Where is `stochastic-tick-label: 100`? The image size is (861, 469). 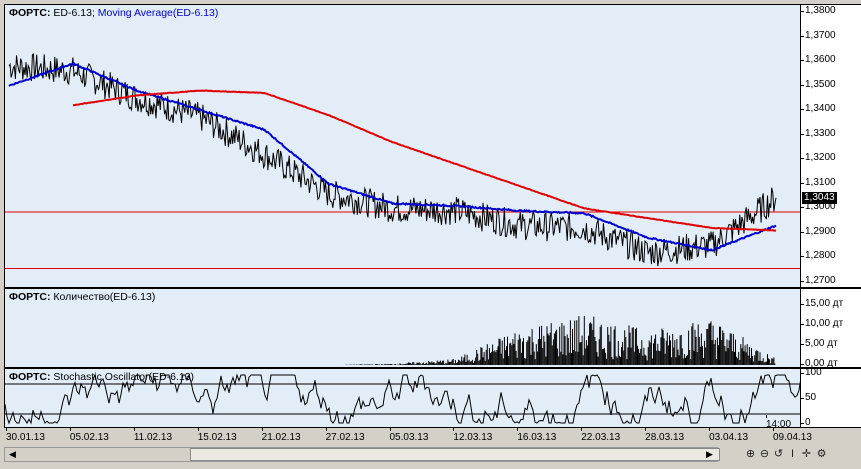
stochastic-tick-label: 100 is located at coordinates (811, 372).